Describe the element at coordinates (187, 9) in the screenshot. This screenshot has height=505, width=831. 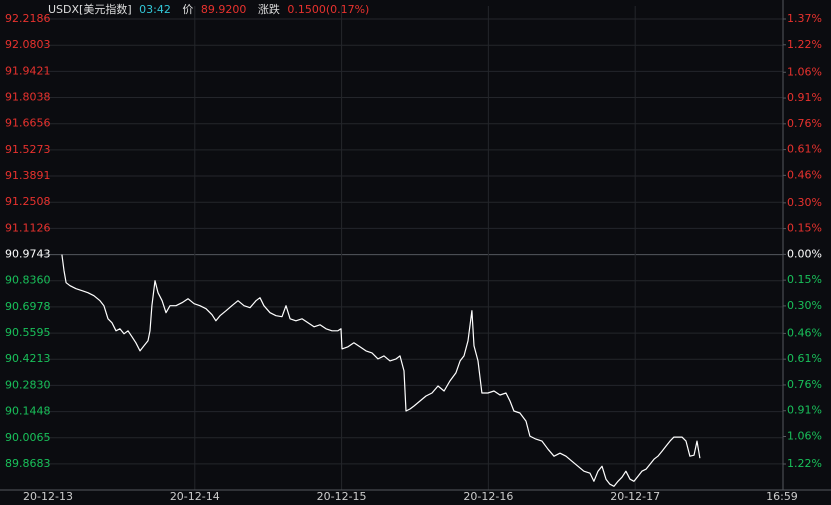
I see `price-label: 价` at that location.